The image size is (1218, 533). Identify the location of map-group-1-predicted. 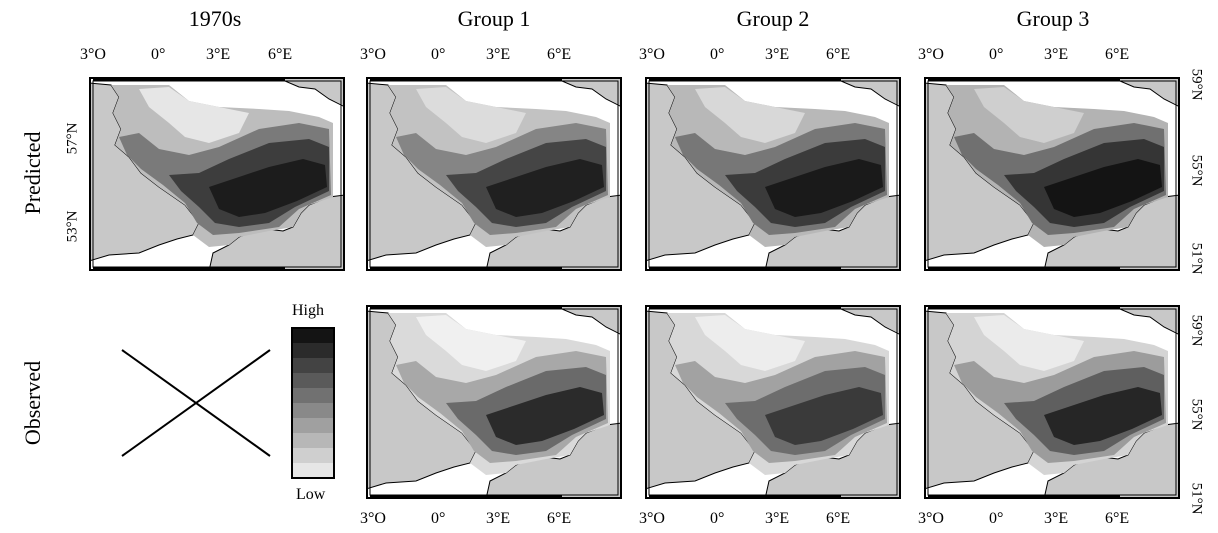
(494, 174).